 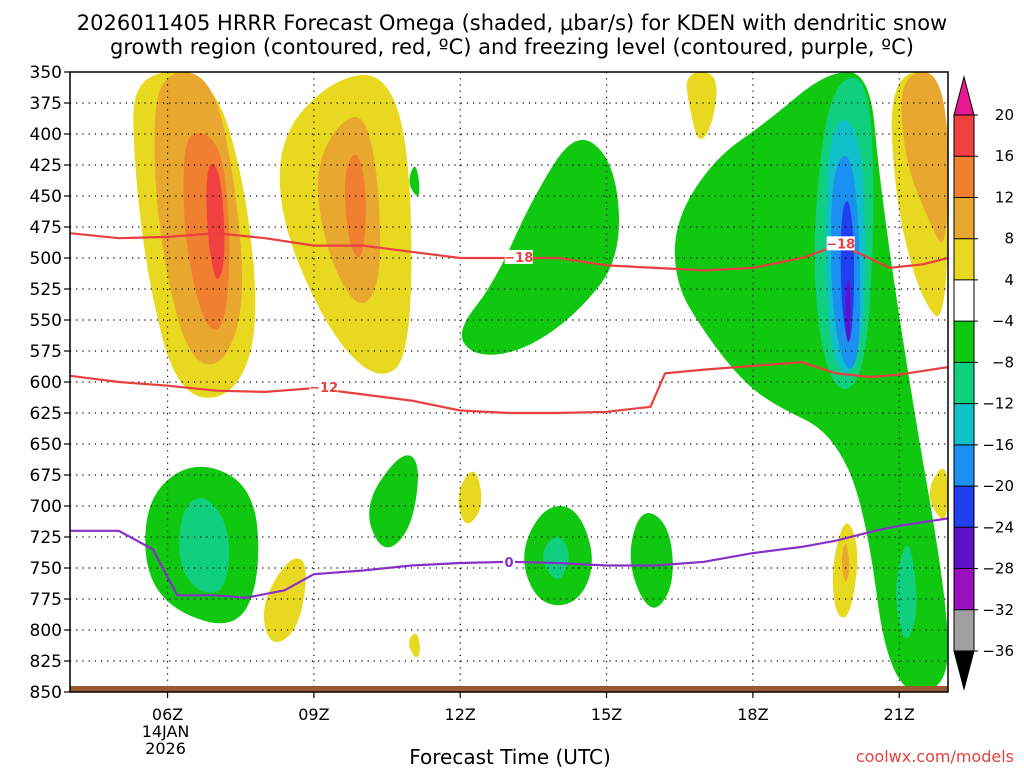 I want to click on colorbar-label-10: −24, so click(x=998, y=527).